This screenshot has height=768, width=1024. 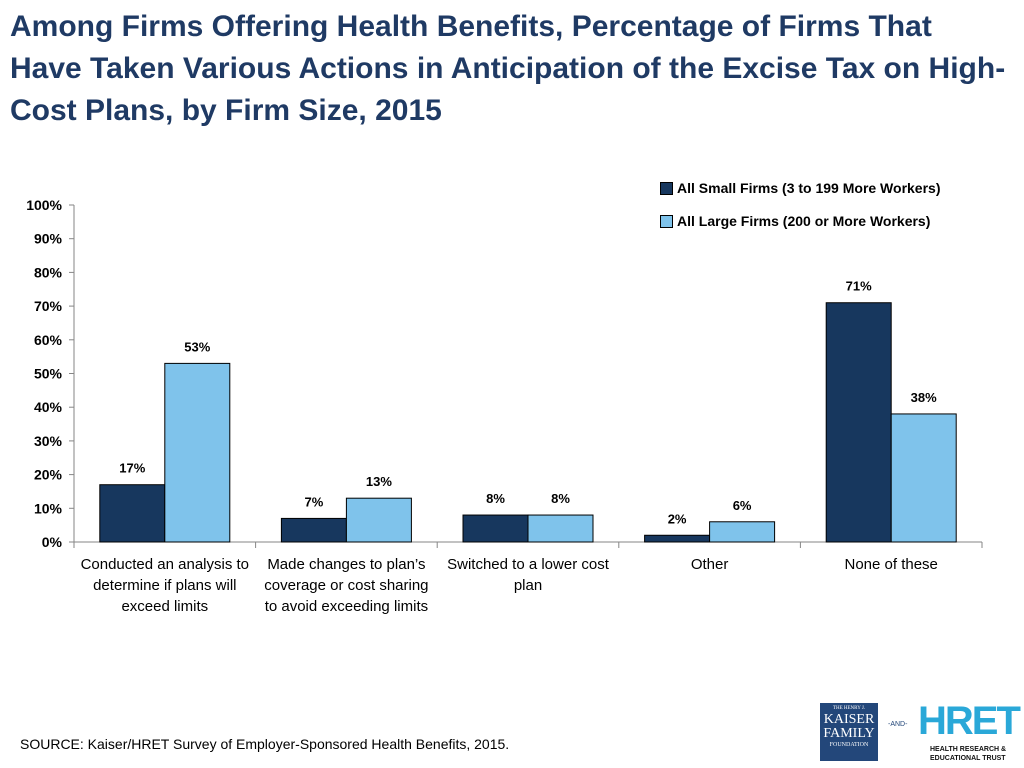 I want to click on y-tick-label: 60%, so click(x=48, y=340).